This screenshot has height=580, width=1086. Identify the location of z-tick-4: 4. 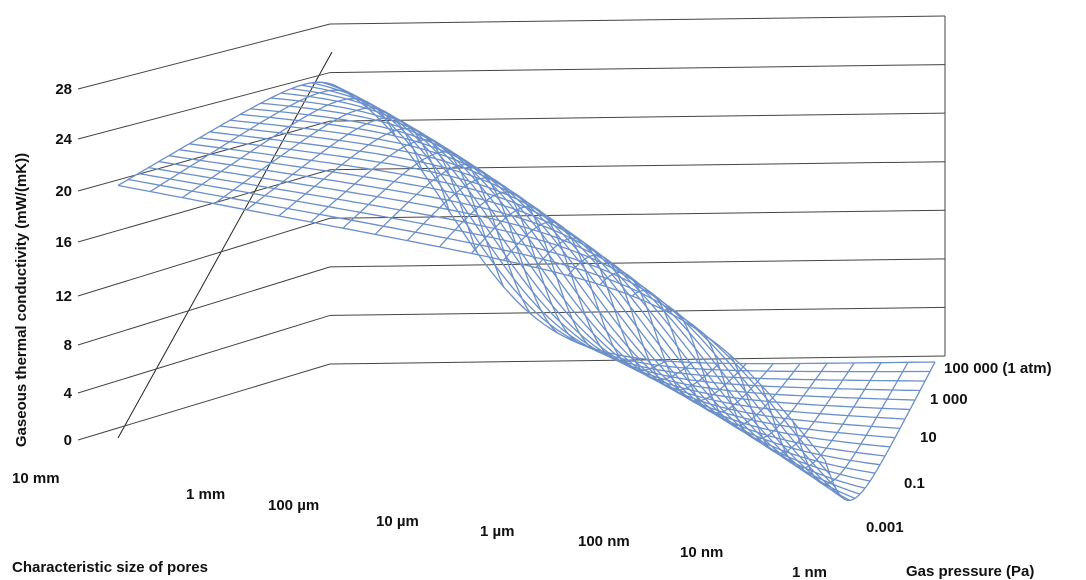
(68, 393).